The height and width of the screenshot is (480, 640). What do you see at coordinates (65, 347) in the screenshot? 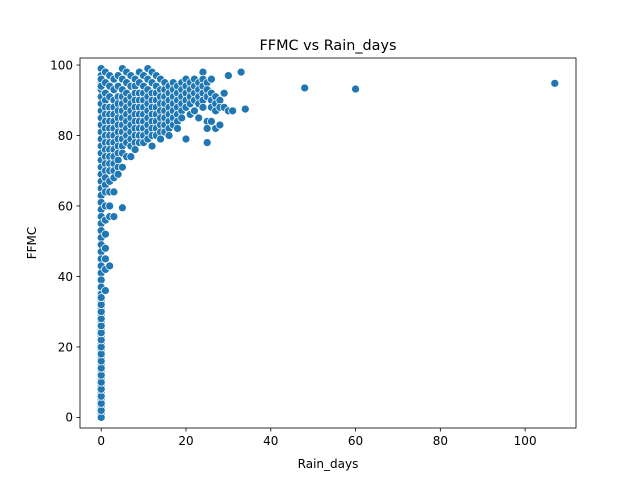
I see `y-tick-label: 20` at bounding box center [65, 347].